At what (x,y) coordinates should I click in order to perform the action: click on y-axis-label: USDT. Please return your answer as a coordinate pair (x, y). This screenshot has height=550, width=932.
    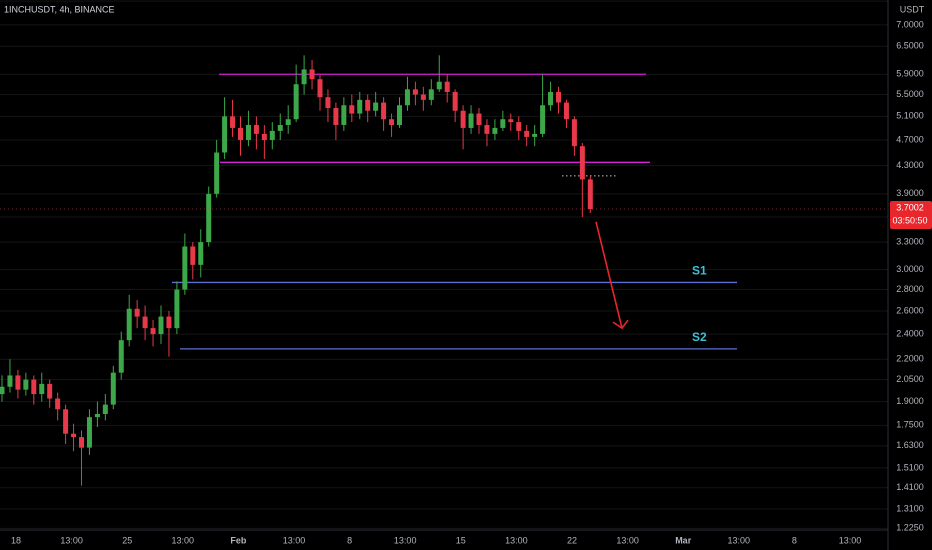
    Looking at the image, I should click on (912, 9).